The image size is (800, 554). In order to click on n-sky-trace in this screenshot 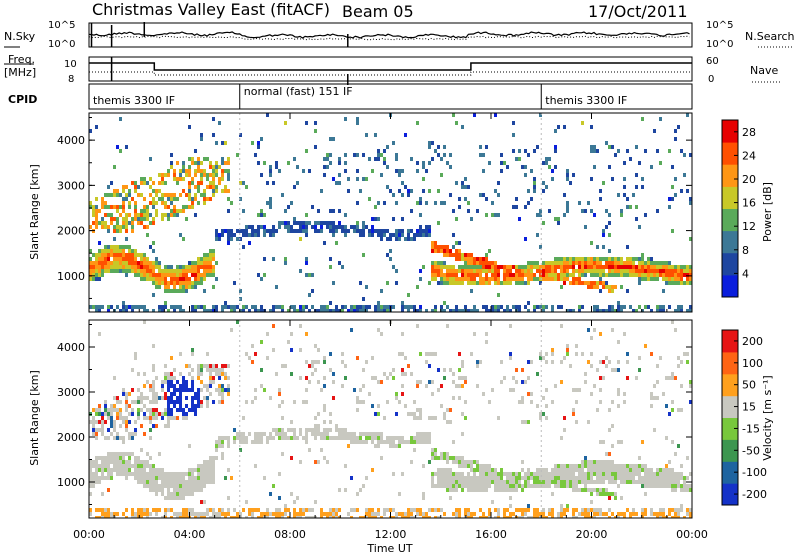, I will do `click(389, 35)`.